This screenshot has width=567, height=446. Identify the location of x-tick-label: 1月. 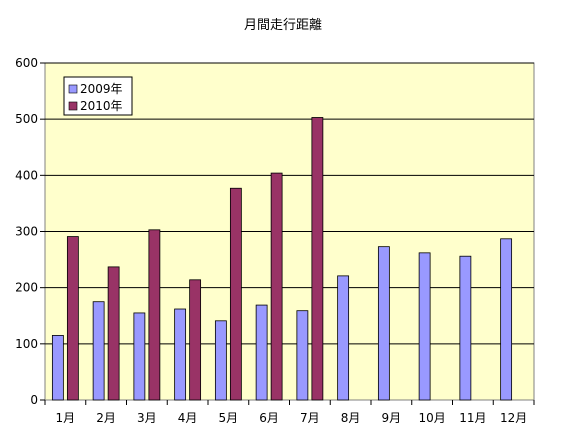
(66, 418).